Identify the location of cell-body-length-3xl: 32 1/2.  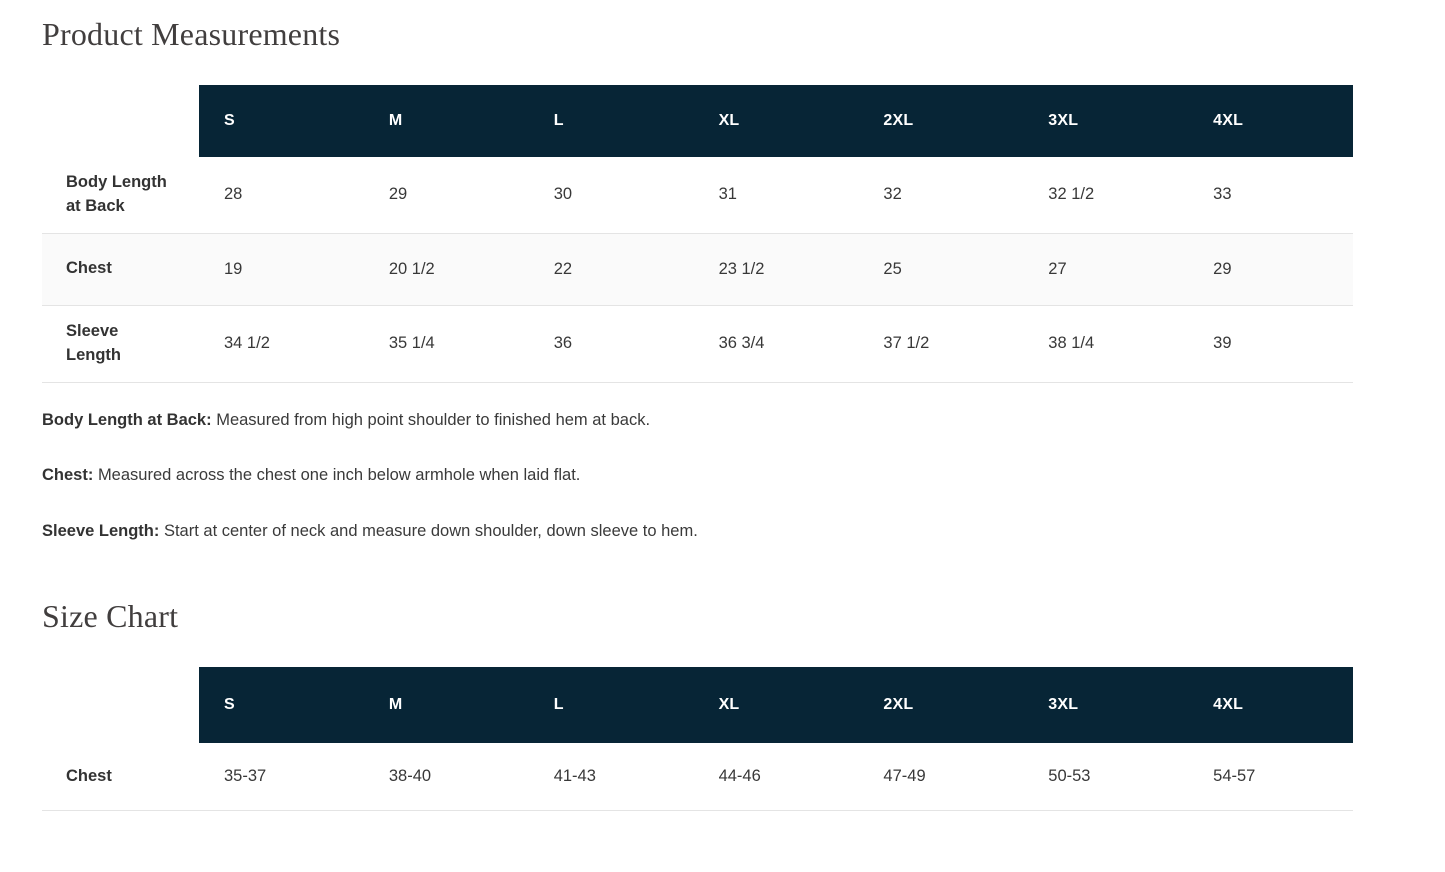
(1071, 194).